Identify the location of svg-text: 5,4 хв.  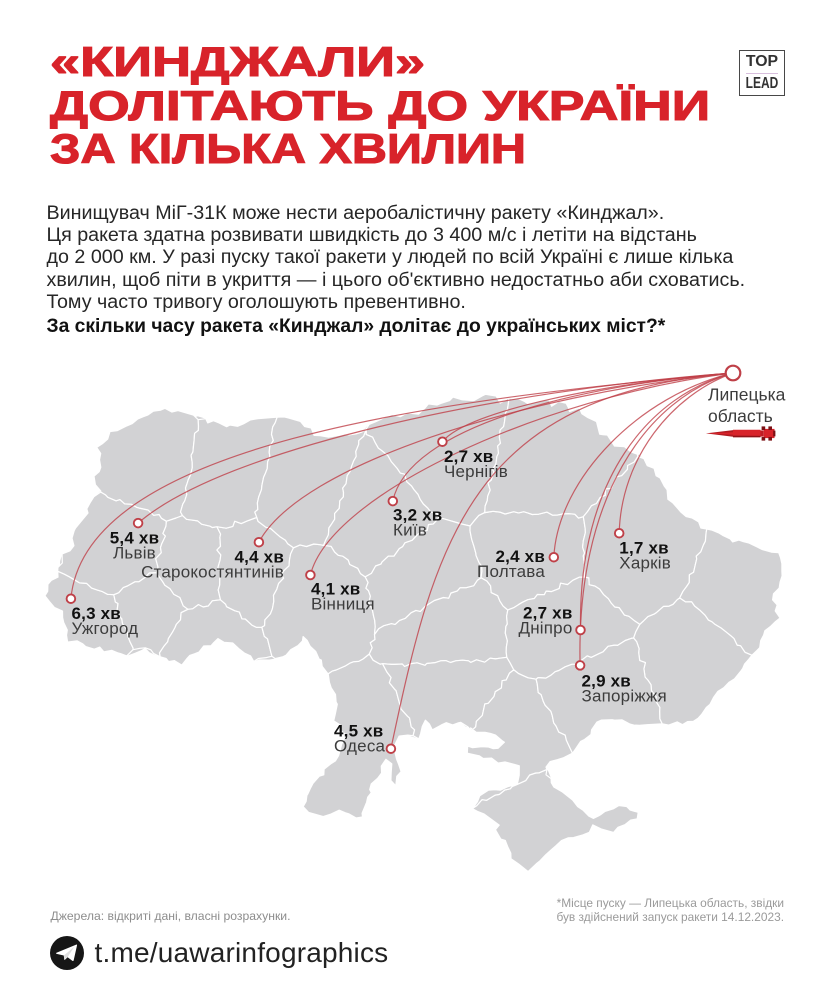
(134, 537).